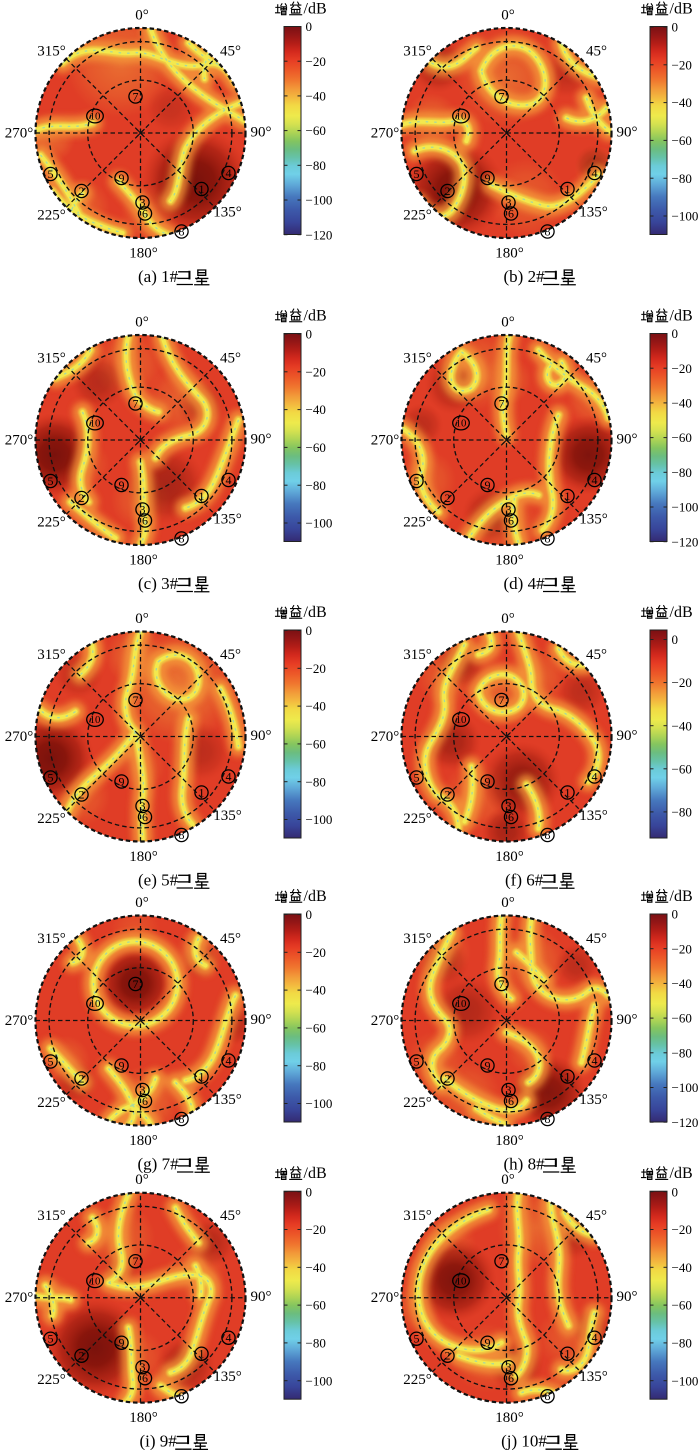  I want to click on svg-text: (d) 4#, so click(525, 583).